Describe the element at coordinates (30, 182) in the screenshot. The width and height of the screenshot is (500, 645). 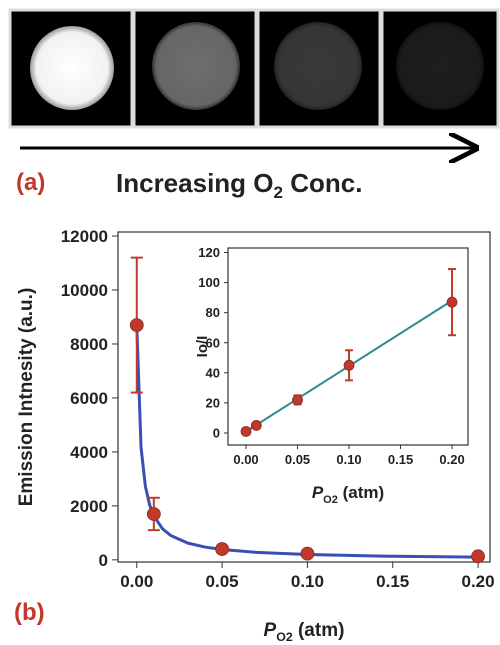
I see `panel-label: (a)` at that location.